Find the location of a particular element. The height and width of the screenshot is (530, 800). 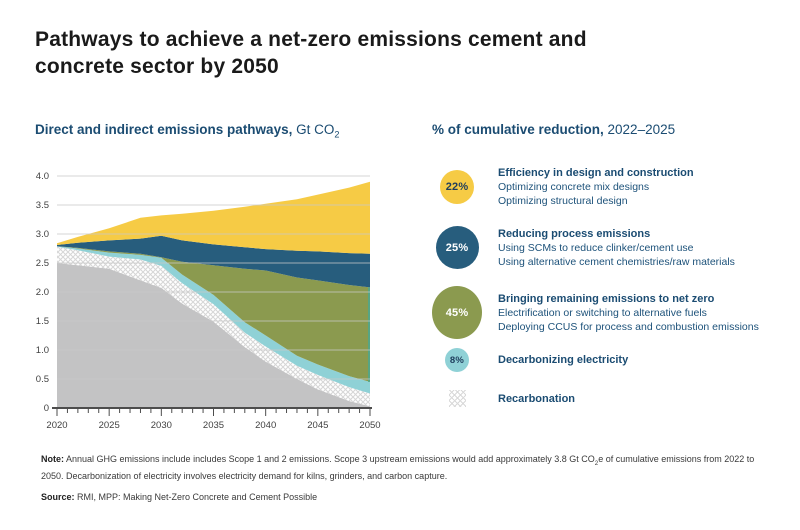

recarbonation-hatch-swatch is located at coordinates (457, 398).